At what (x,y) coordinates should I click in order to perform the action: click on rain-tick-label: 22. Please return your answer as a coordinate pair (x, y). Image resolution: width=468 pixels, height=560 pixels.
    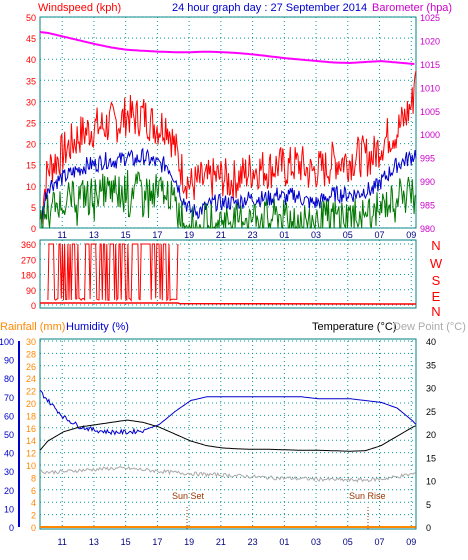
    Looking at the image, I should click on (31, 392).